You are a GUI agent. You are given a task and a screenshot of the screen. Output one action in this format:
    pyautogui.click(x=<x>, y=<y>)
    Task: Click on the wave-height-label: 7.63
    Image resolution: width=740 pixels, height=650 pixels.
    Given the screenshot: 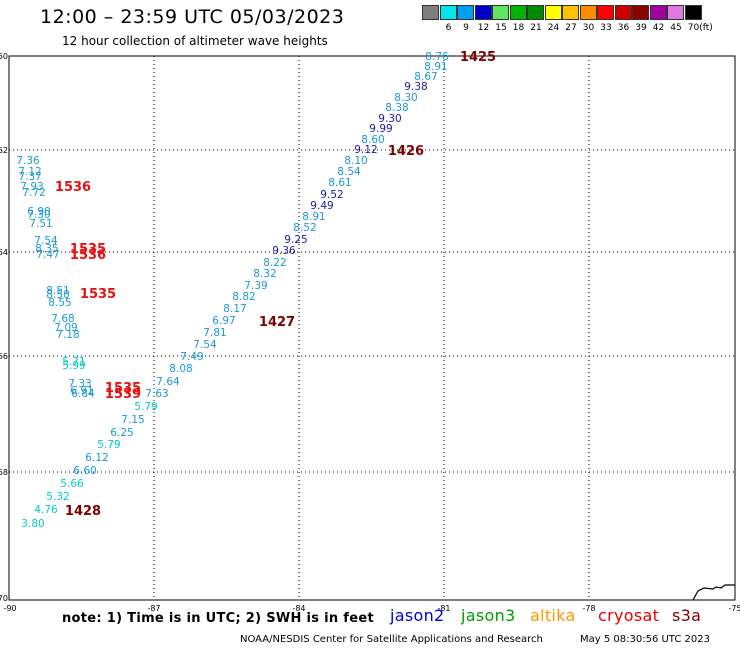 What is the action you would take?
    pyautogui.click(x=156, y=394)
    